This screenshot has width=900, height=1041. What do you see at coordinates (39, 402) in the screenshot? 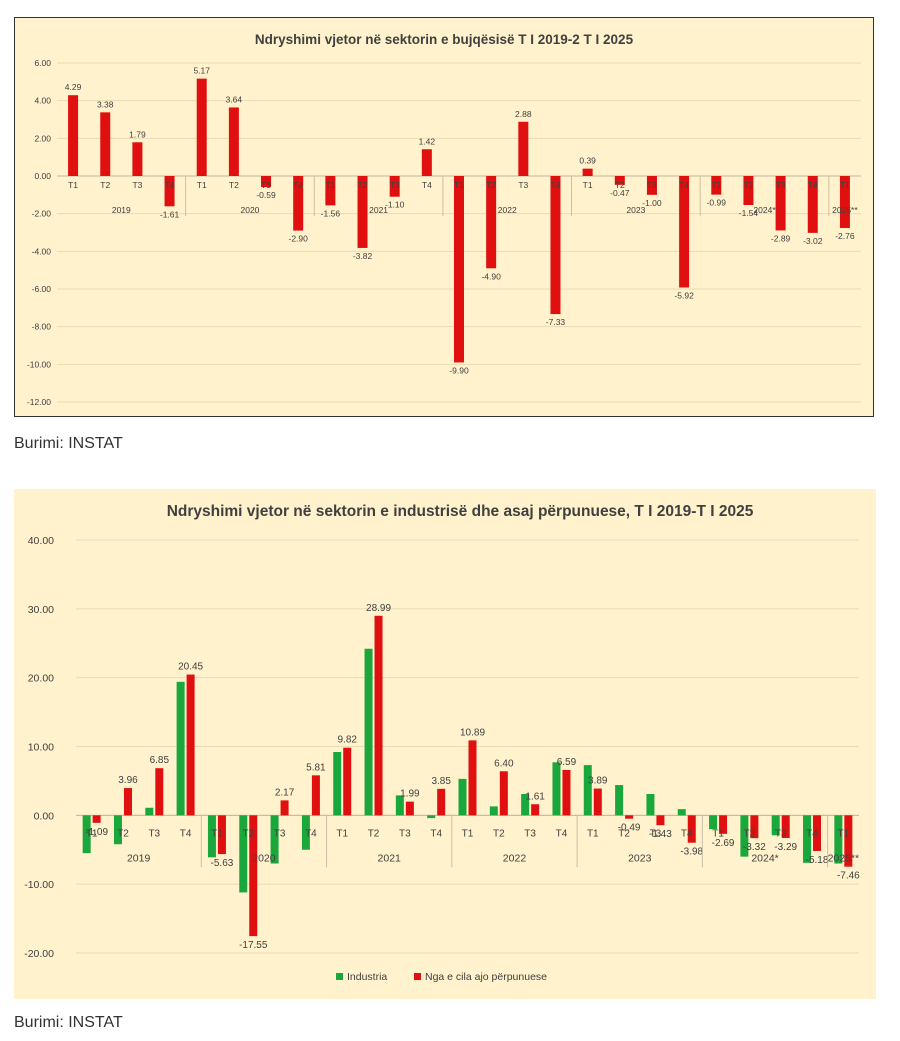
I see `y-tick-label: -12.00` at bounding box center [39, 402].